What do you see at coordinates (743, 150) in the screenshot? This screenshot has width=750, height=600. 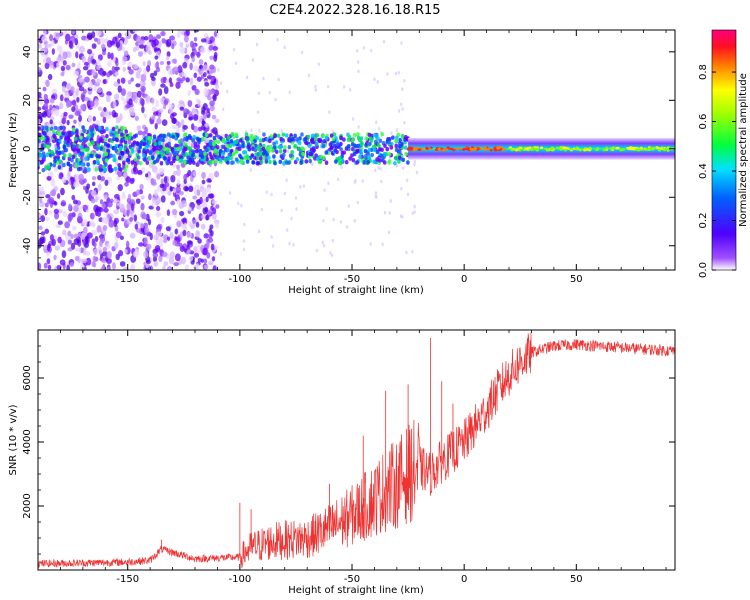 I see `colorbar-label: Normalized spectral amplitude` at bounding box center [743, 150].